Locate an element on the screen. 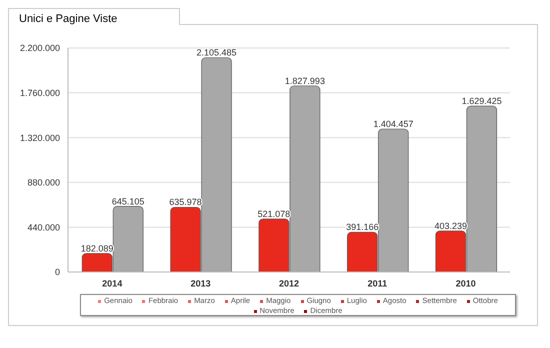  data-label: 2.105.485 is located at coordinates (216, 53).